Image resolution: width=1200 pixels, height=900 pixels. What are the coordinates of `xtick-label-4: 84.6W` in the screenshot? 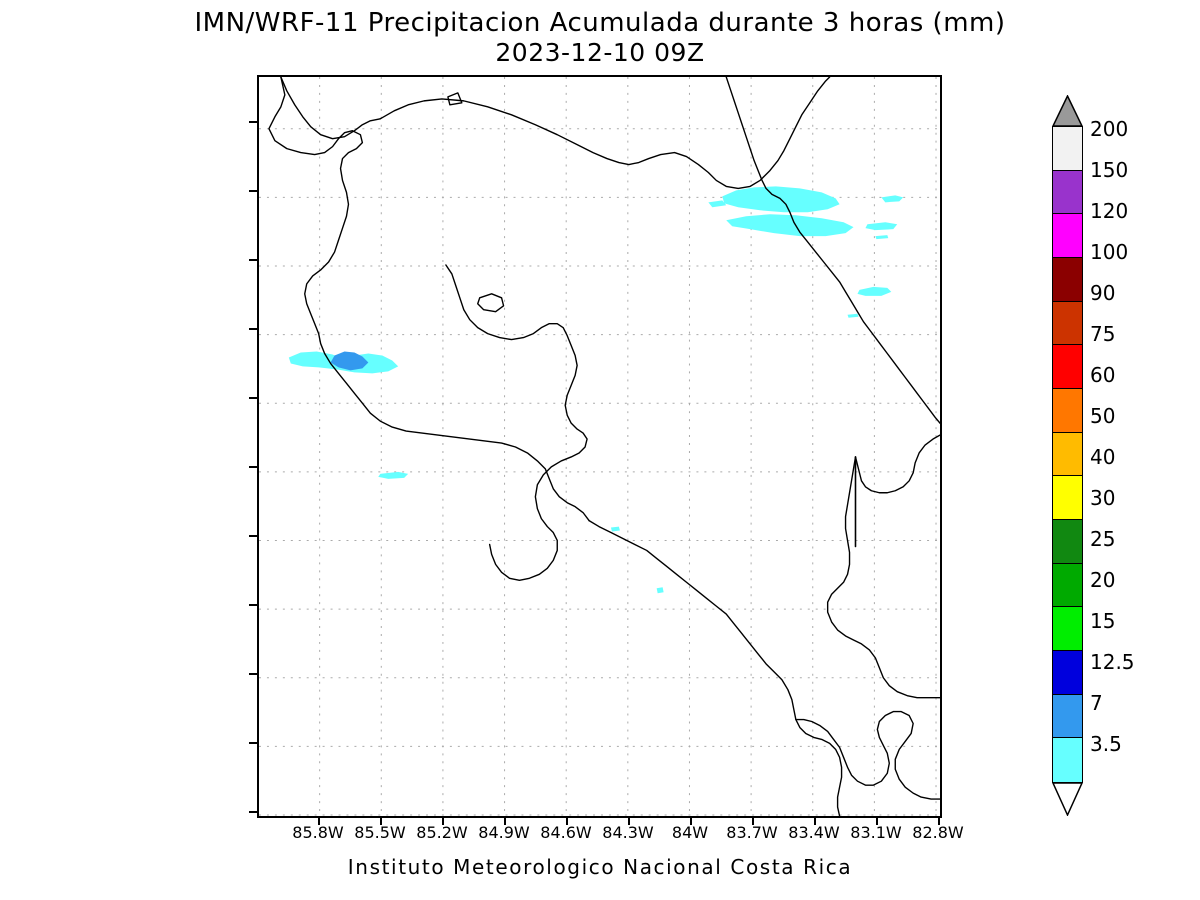 It's located at (566, 832).